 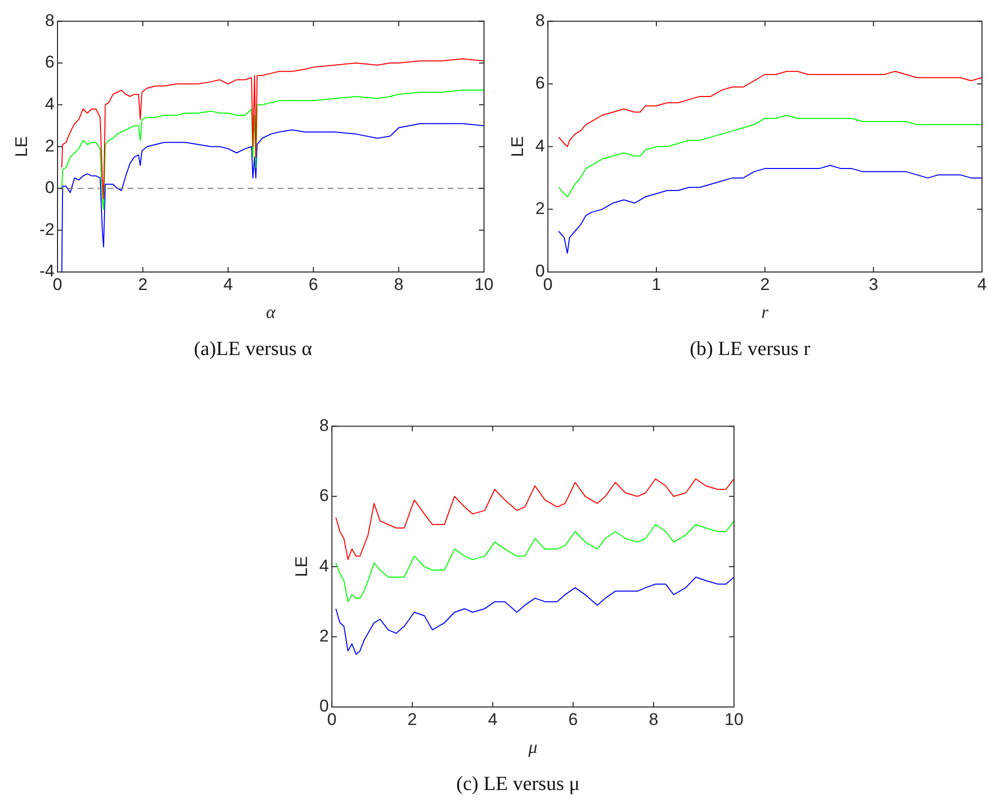 What do you see at coordinates (271, 312) in the screenshot?
I see `x-axis-title: α` at bounding box center [271, 312].